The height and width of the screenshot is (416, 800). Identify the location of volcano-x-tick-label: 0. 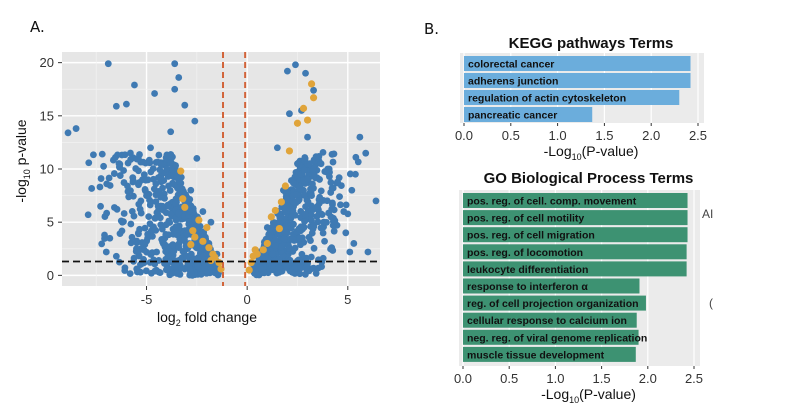
(247, 299).